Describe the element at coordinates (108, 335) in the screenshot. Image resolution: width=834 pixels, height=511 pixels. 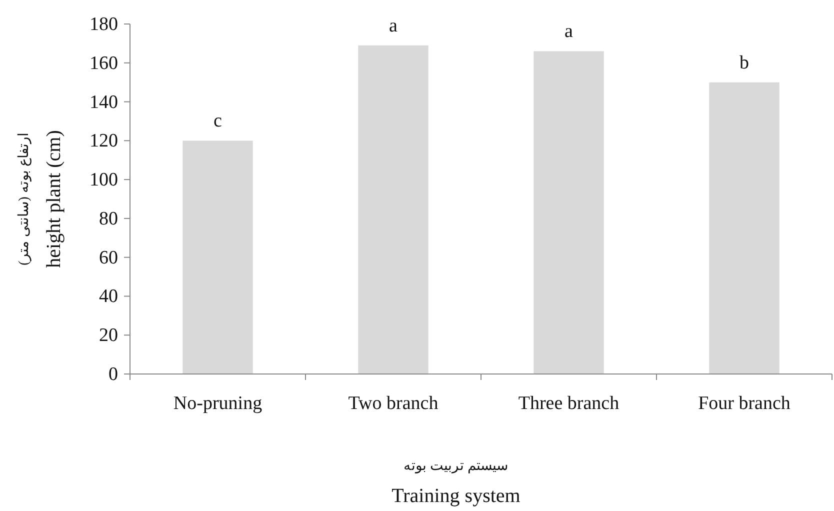
I see `y-tick-label: 20` at that location.